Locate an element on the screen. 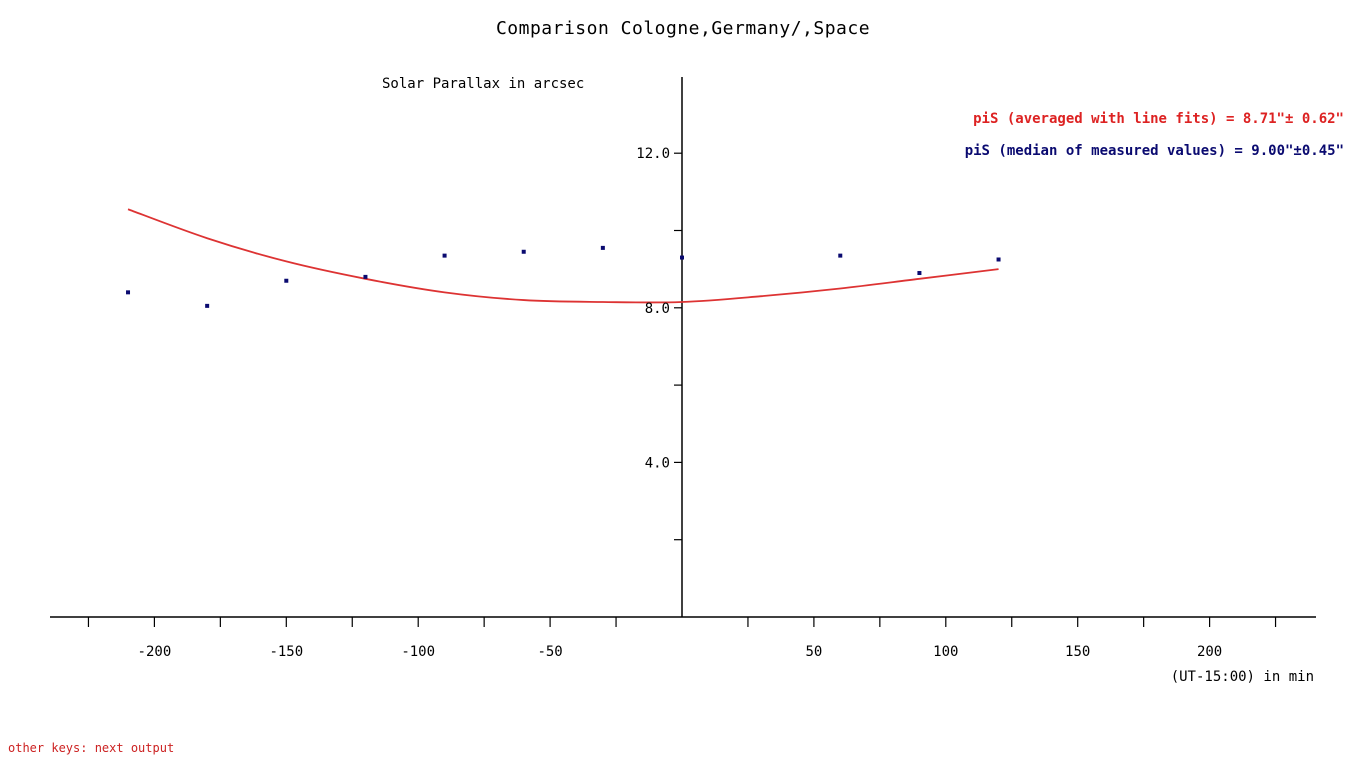 The width and height of the screenshot is (1366, 768). fit-curve is located at coordinates (563, 256).